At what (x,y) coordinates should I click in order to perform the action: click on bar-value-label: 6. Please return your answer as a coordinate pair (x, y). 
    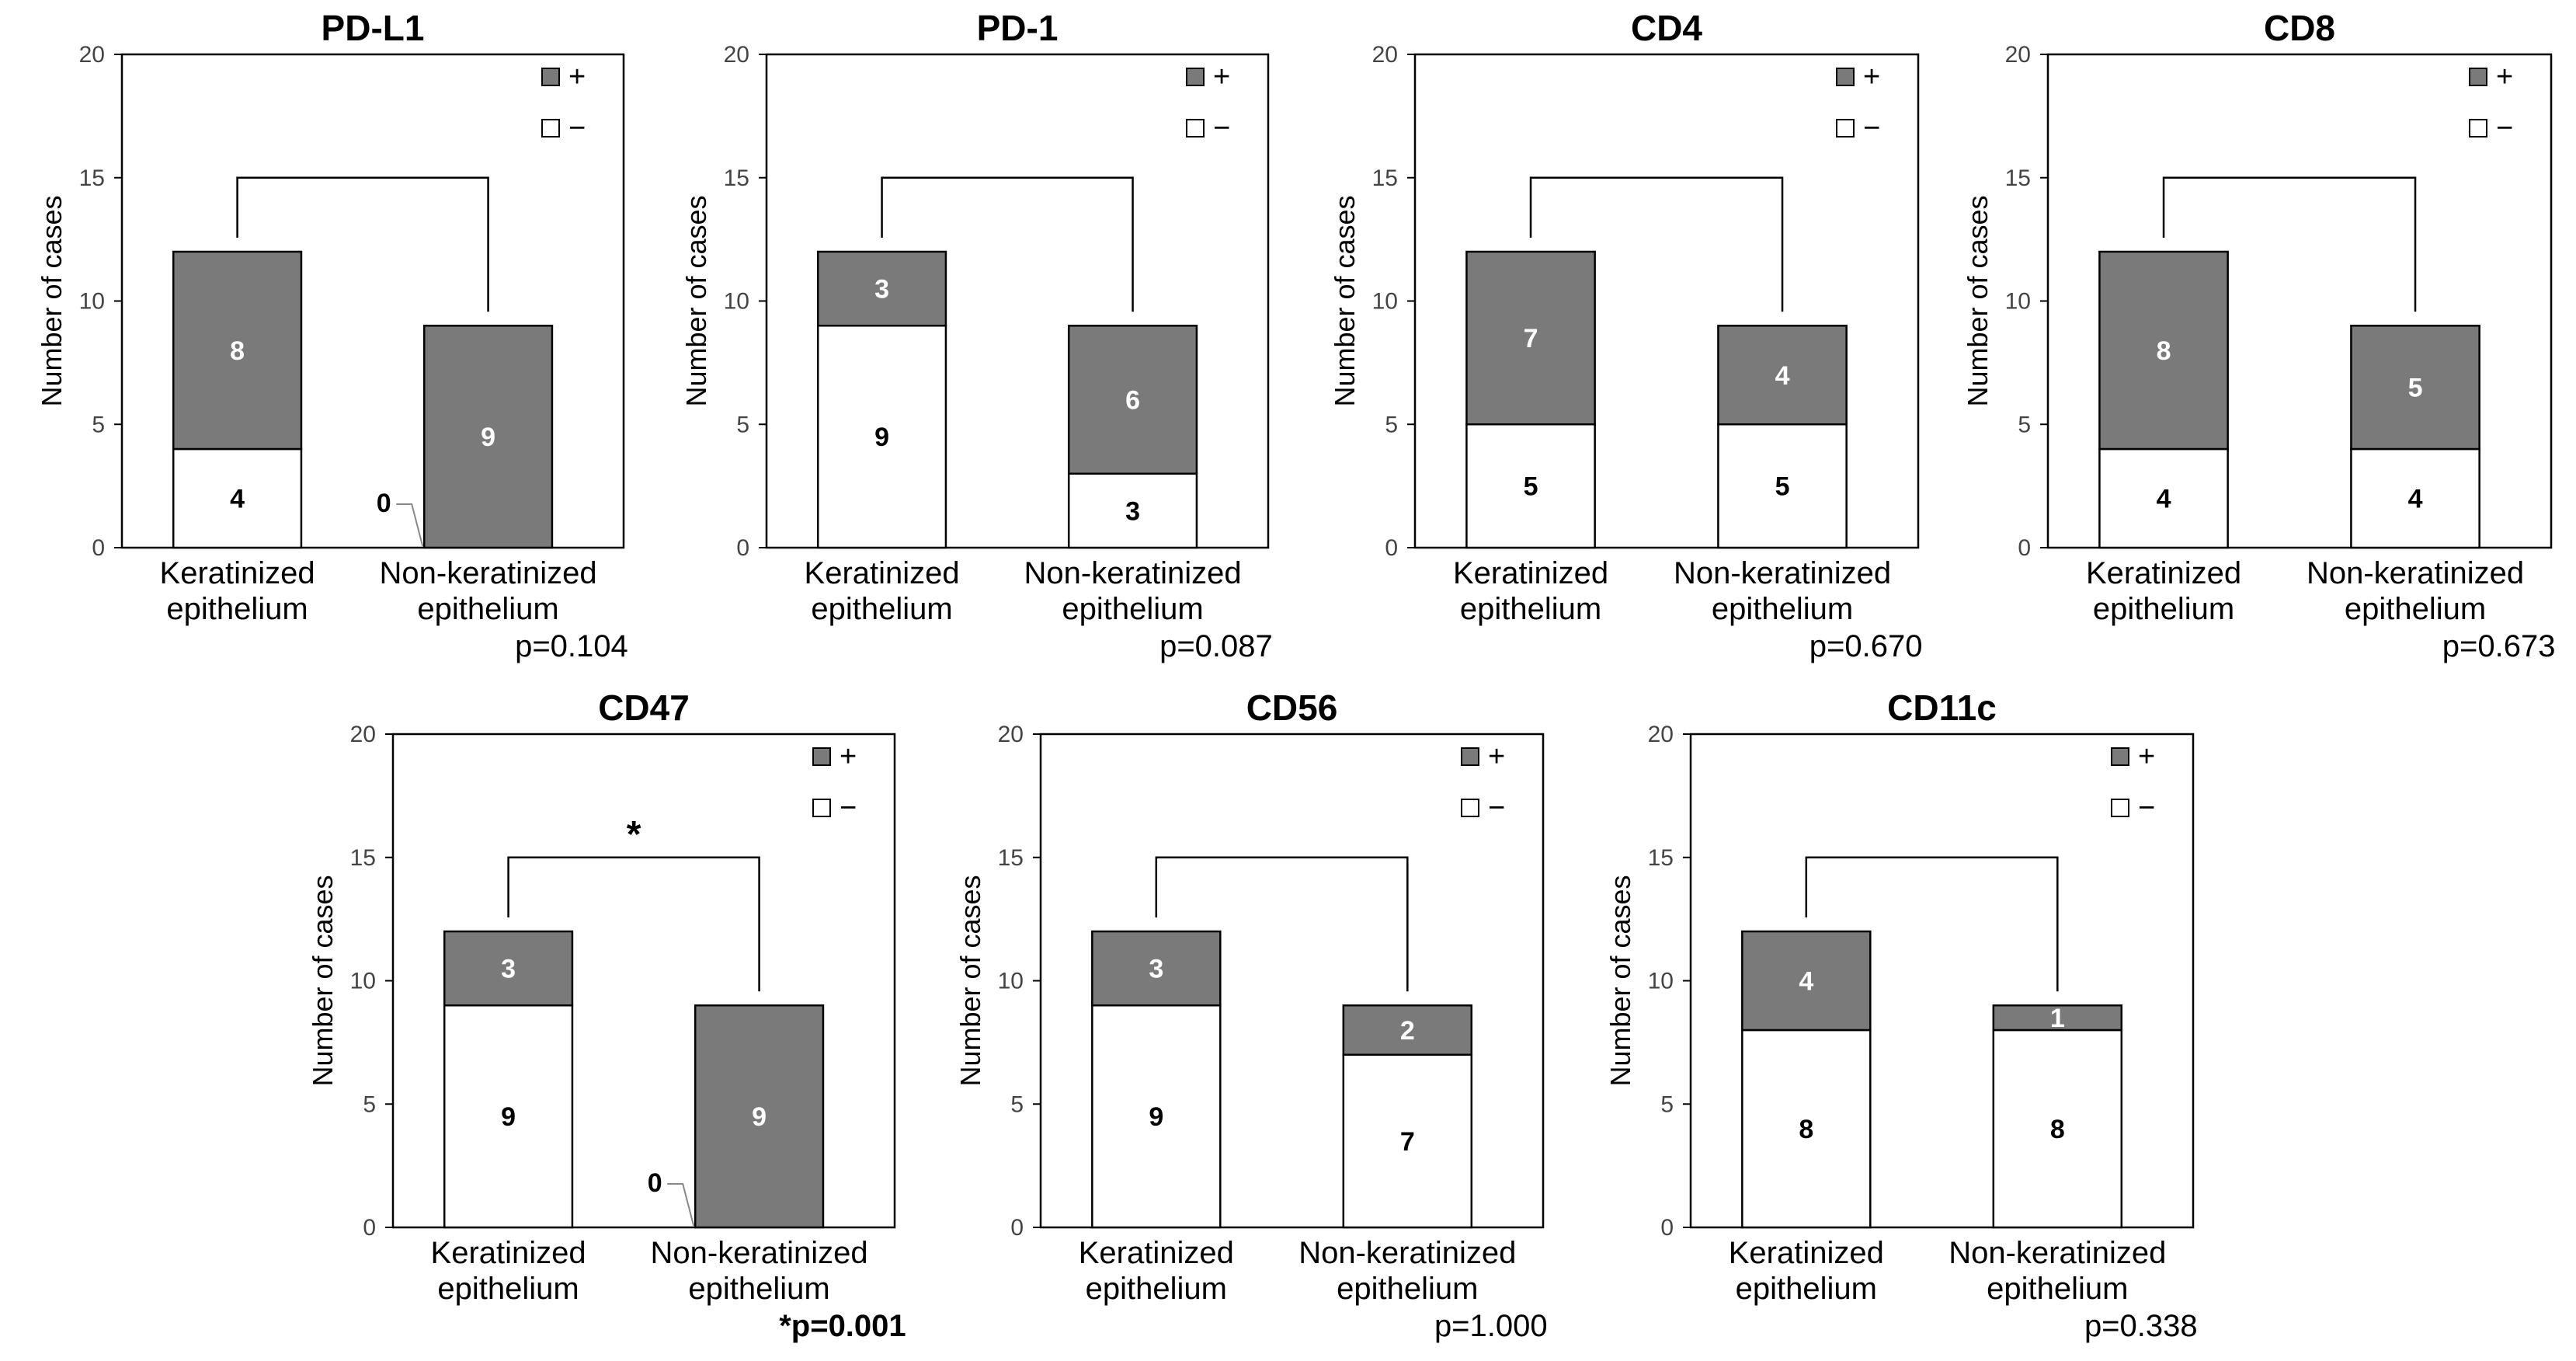
    Looking at the image, I should click on (1132, 401).